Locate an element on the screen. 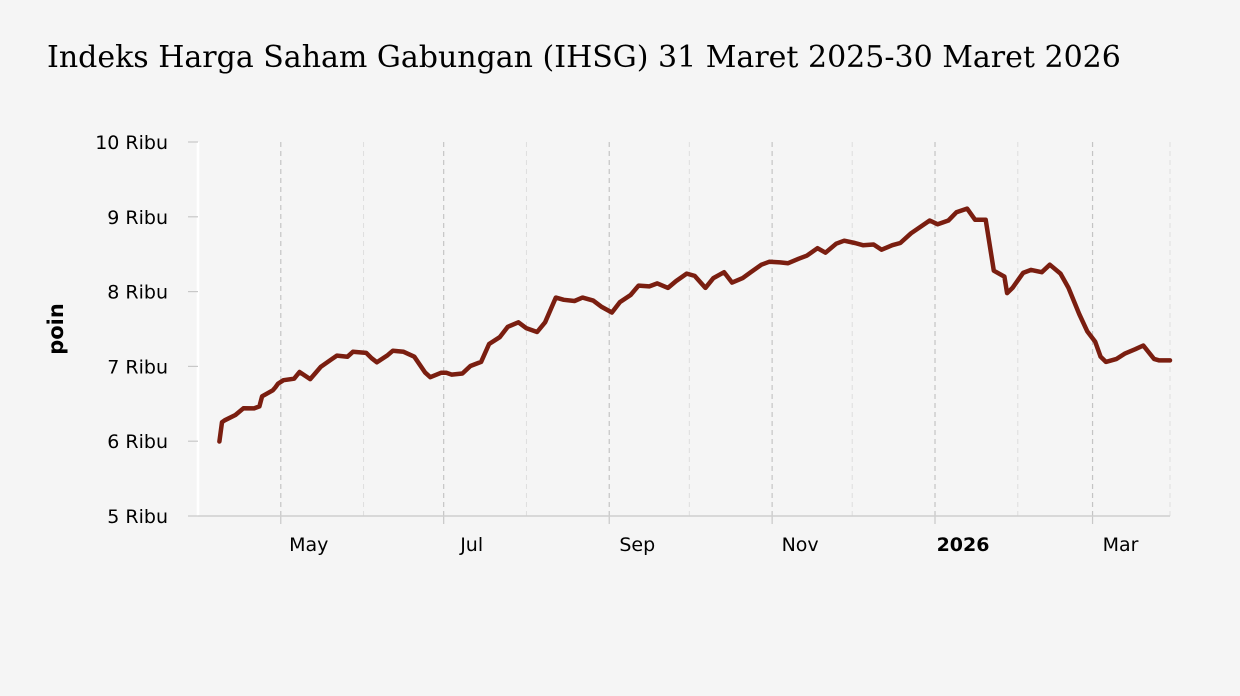 This screenshot has height=696, width=1240. y-tick-label: 6 Ribu is located at coordinates (137, 442).